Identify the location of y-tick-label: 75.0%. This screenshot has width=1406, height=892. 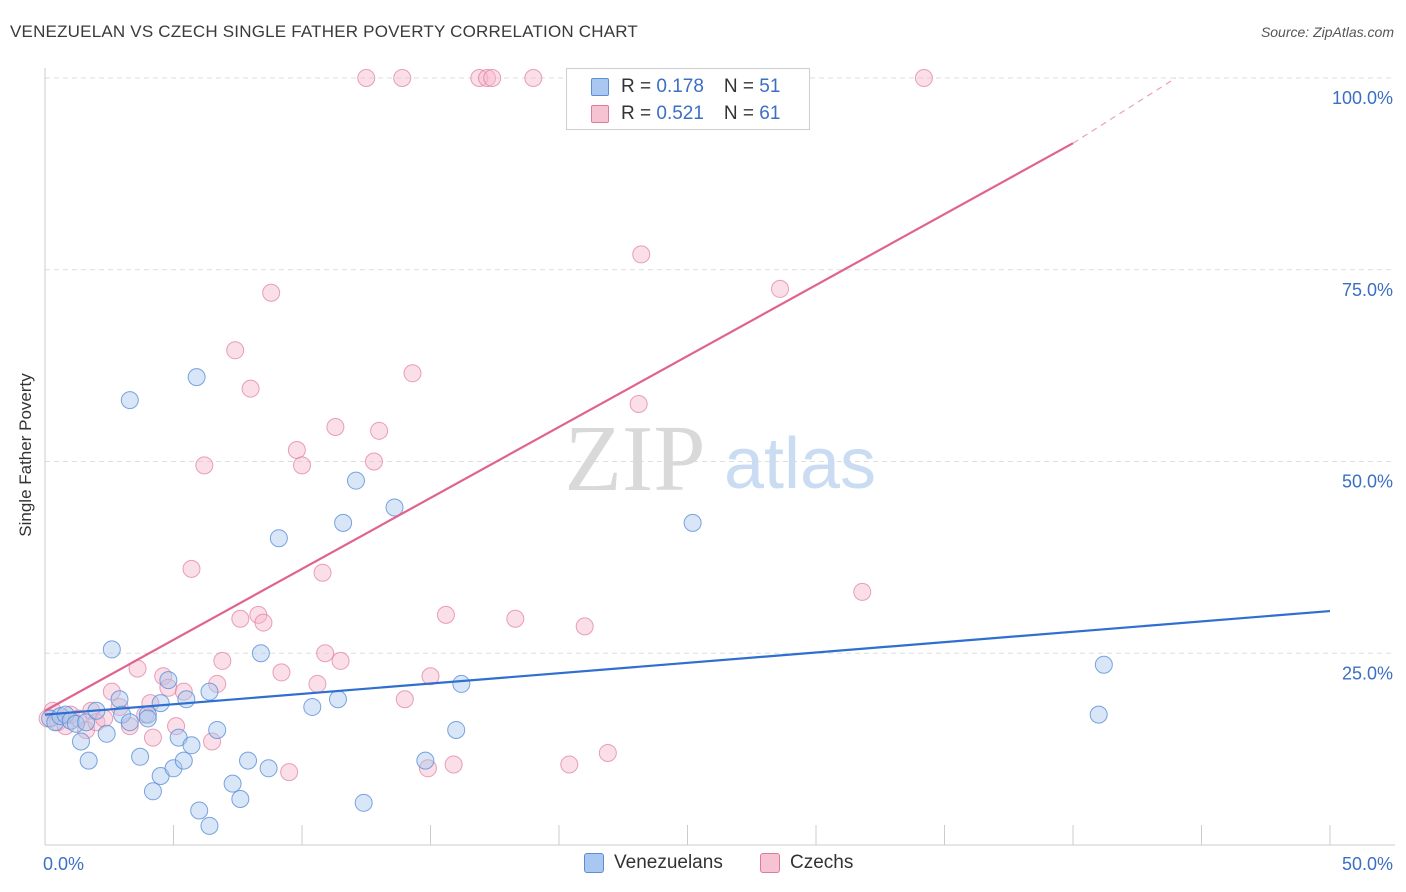
(1367, 290).